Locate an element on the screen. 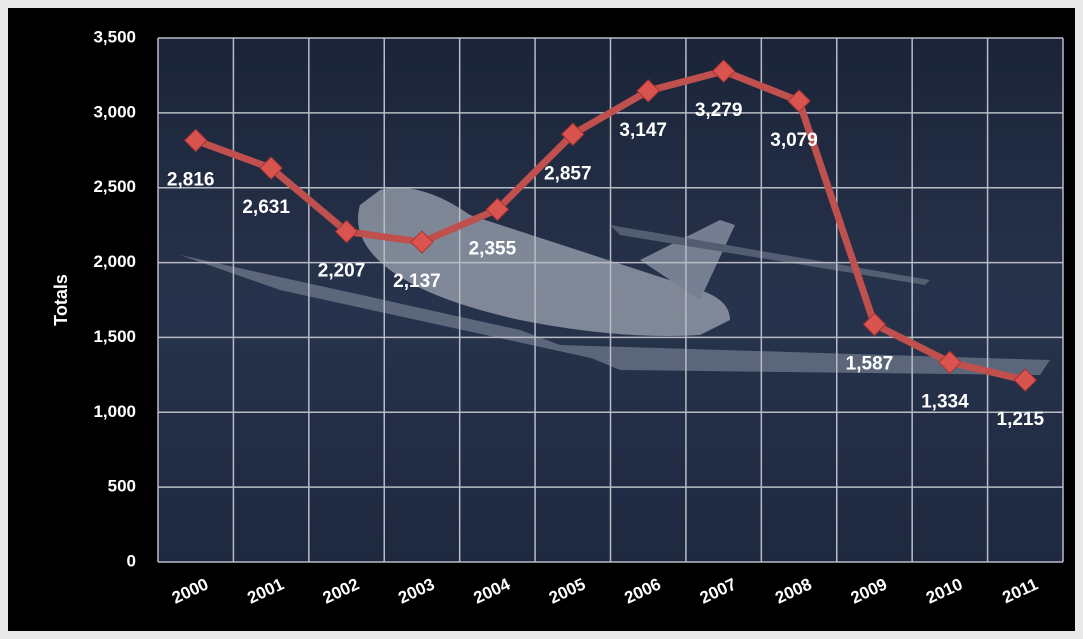 Image resolution: width=1083 pixels, height=639 pixels. y-tick-label: 1,500 is located at coordinates (114, 336).